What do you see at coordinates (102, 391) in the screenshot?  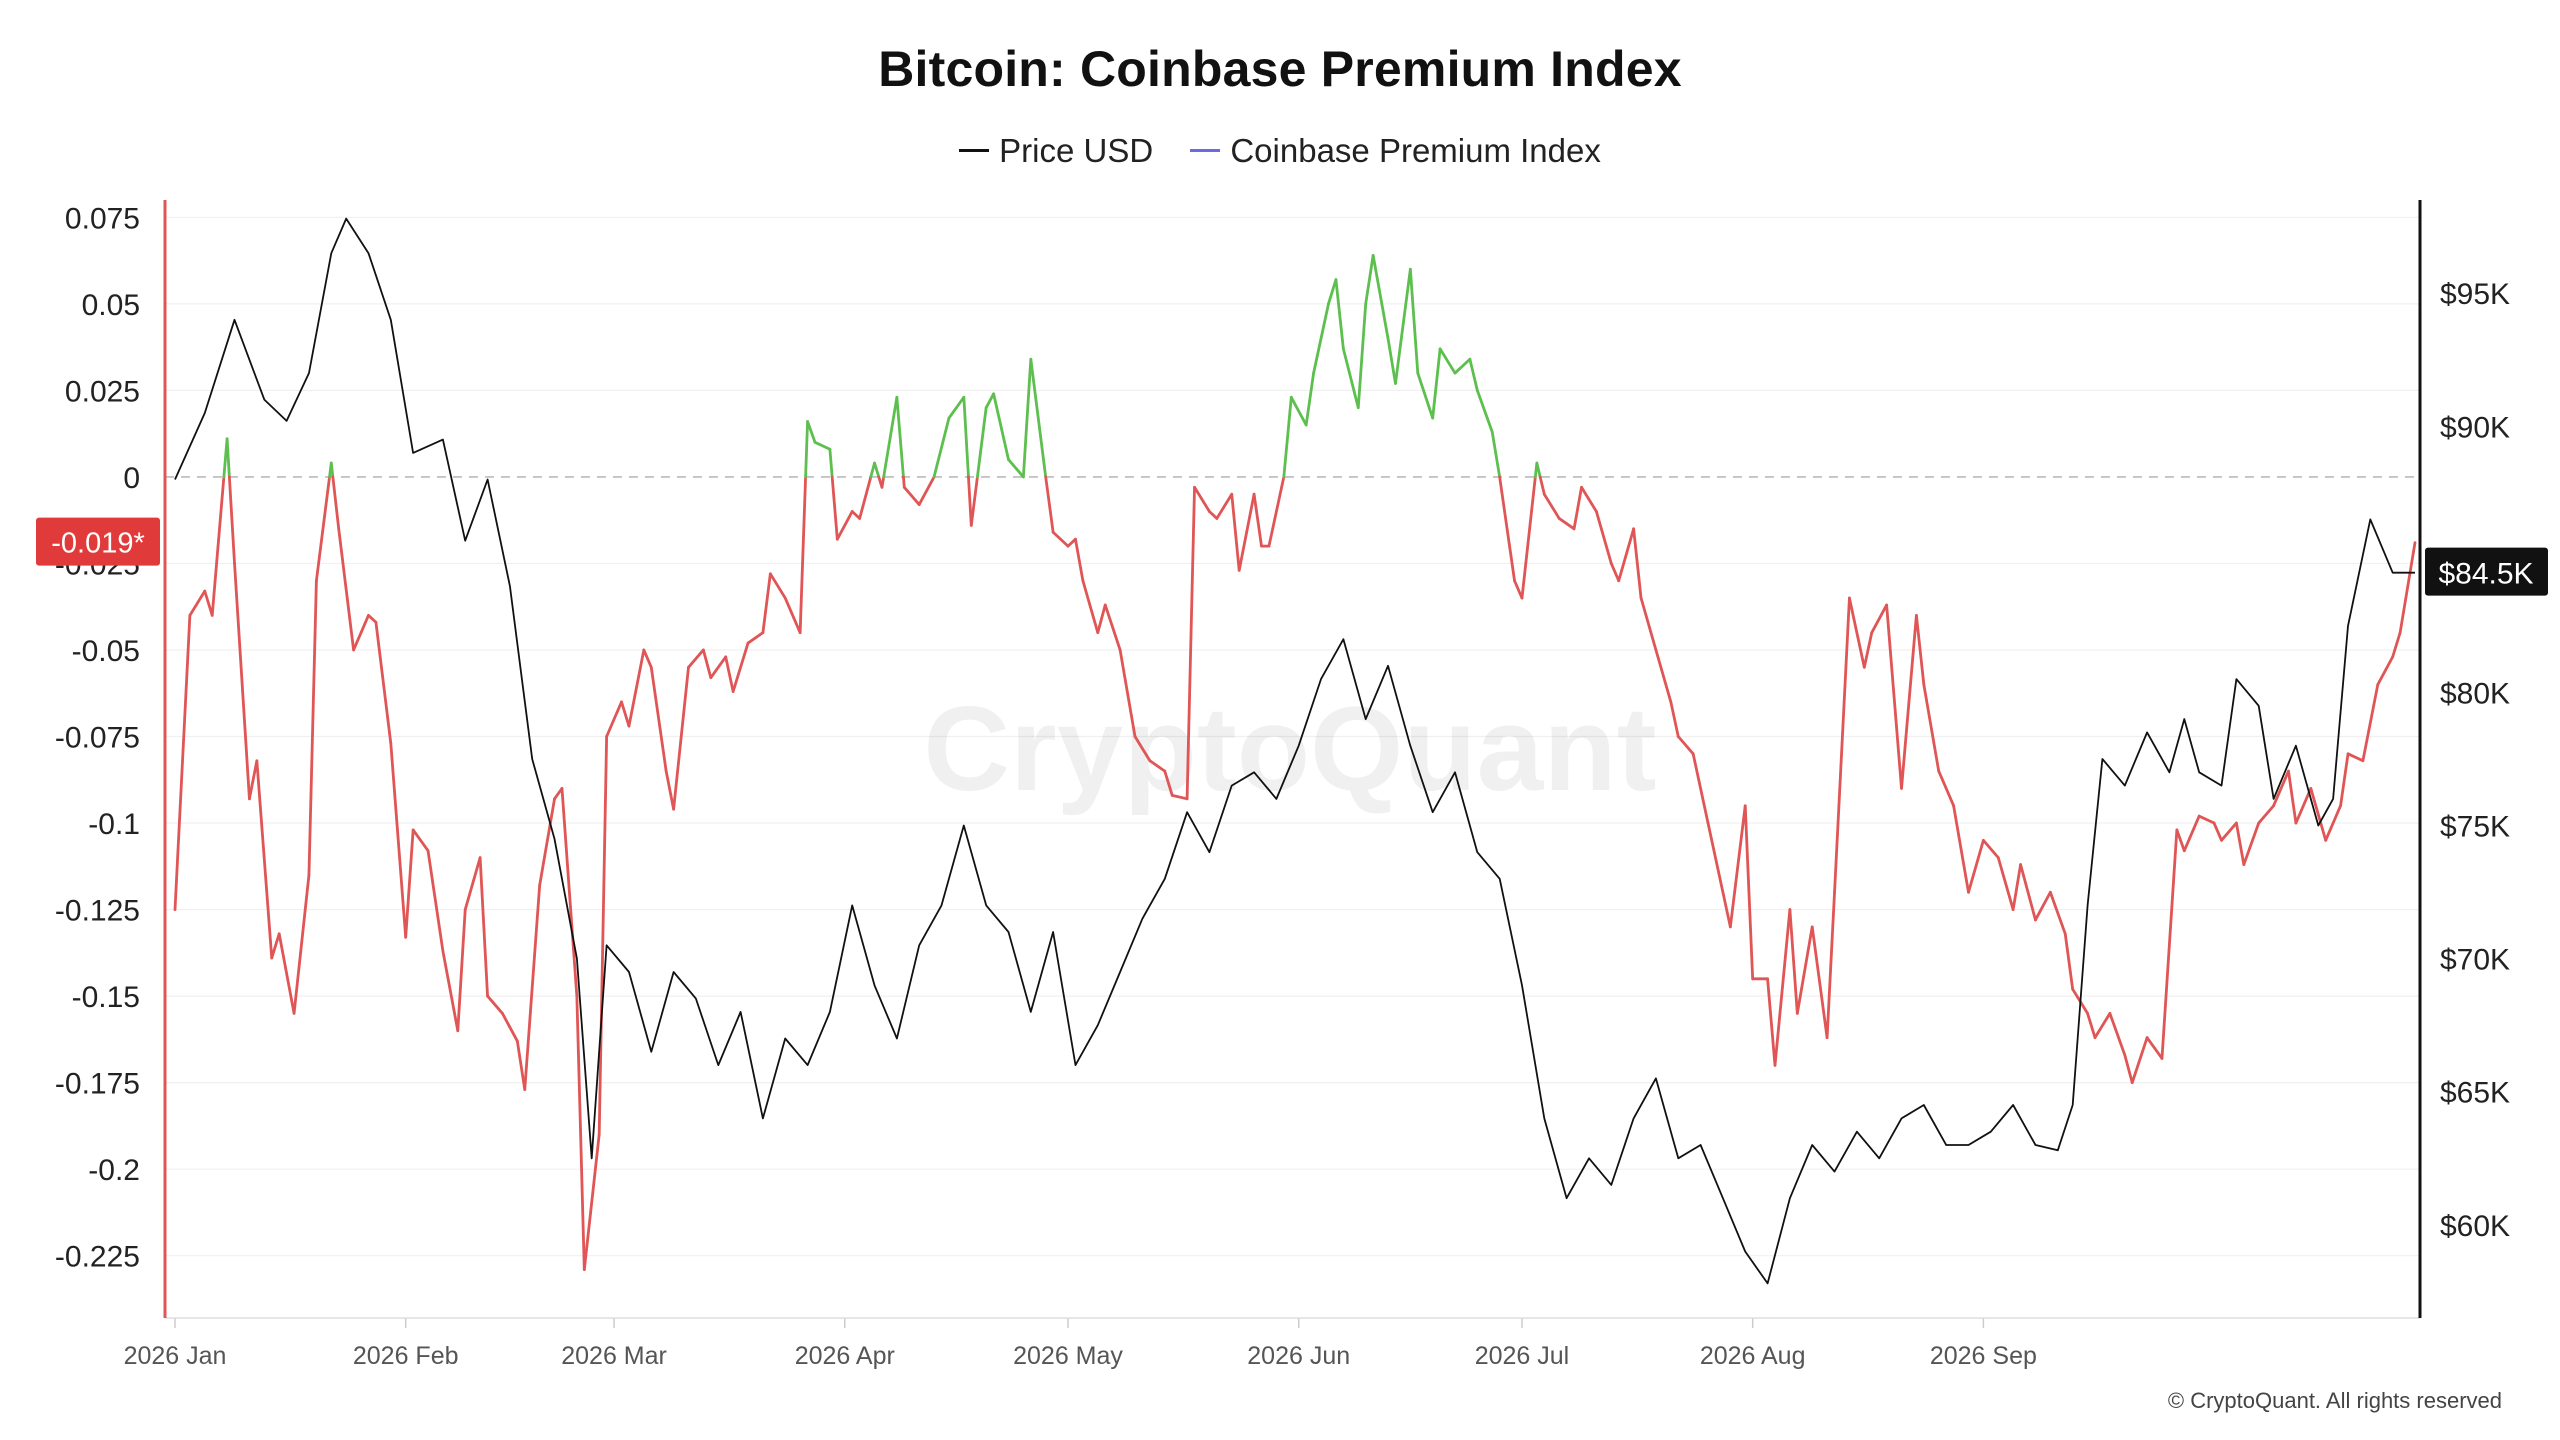 I see `y-left-tick-label: 0.025` at bounding box center [102, 391].